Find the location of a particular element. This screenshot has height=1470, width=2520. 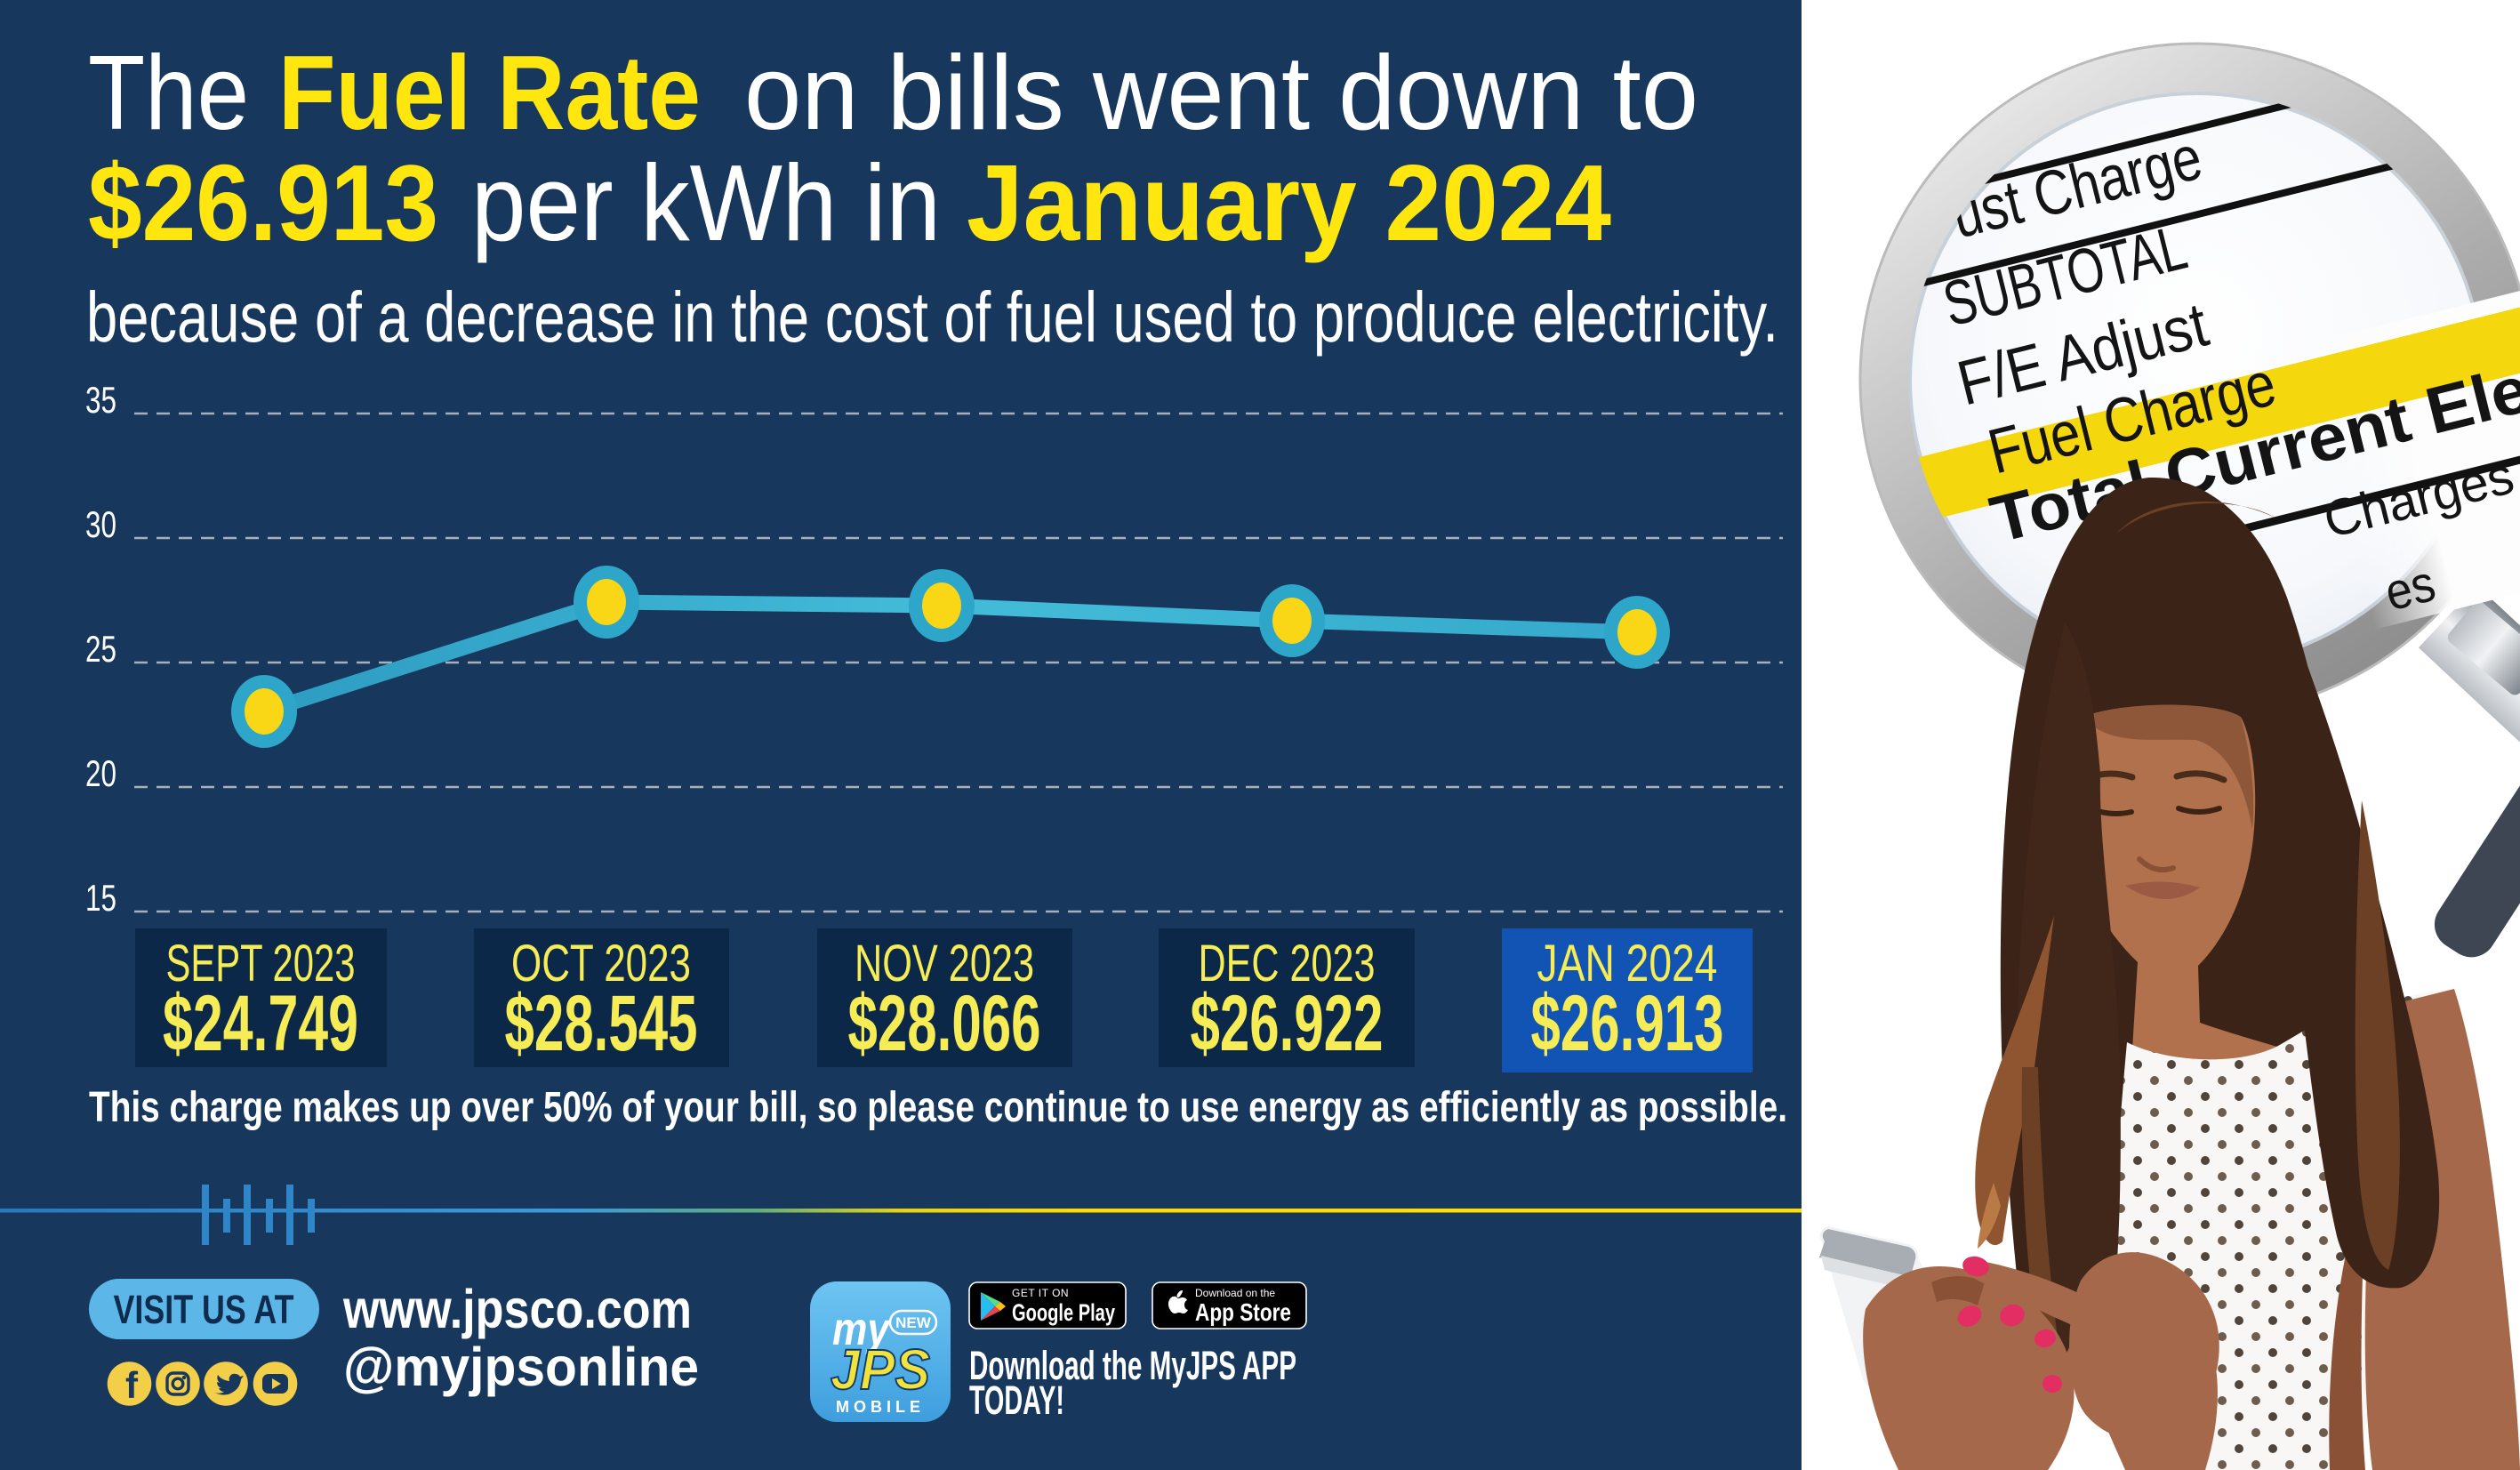

svg-text: on bills went down to is located at coordinates (1221, 93).